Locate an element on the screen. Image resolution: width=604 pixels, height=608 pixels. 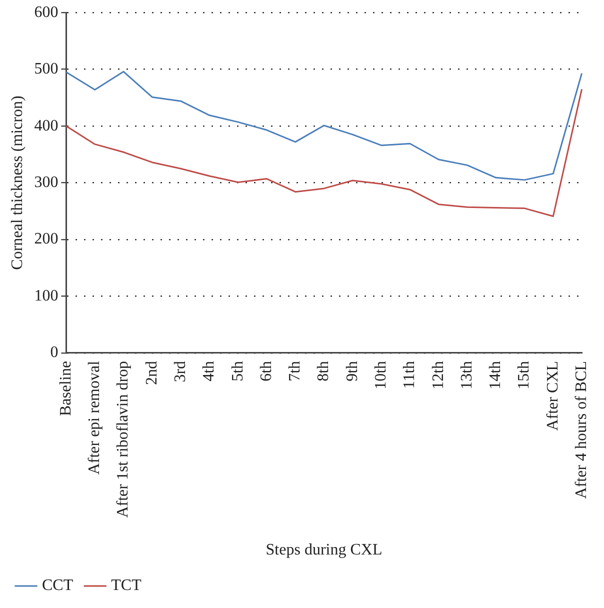
x-tick-label: 10th is located at coordinates (381, 375).